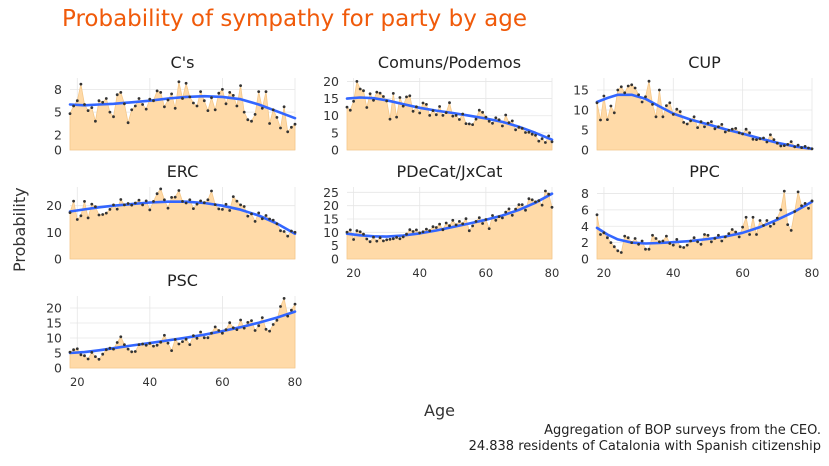 The height and width of the screenshot is (466, 829). What do you see at coordinates (335, 150) in the screenshot?
I see `y-tick-label: 0` at bounding box center [335, 150].